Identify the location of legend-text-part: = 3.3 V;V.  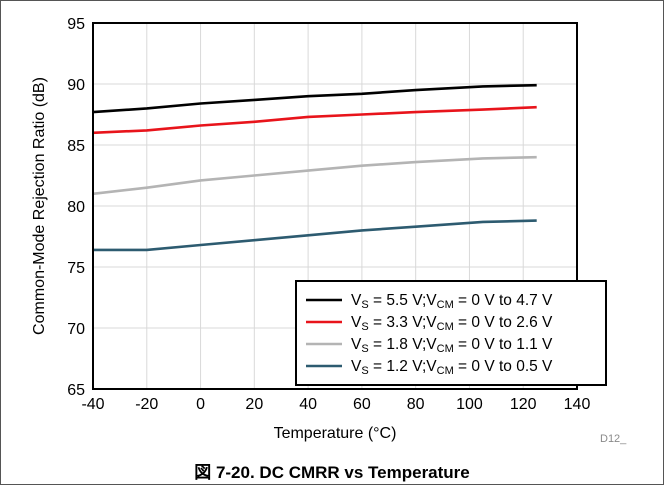
(403, 322).